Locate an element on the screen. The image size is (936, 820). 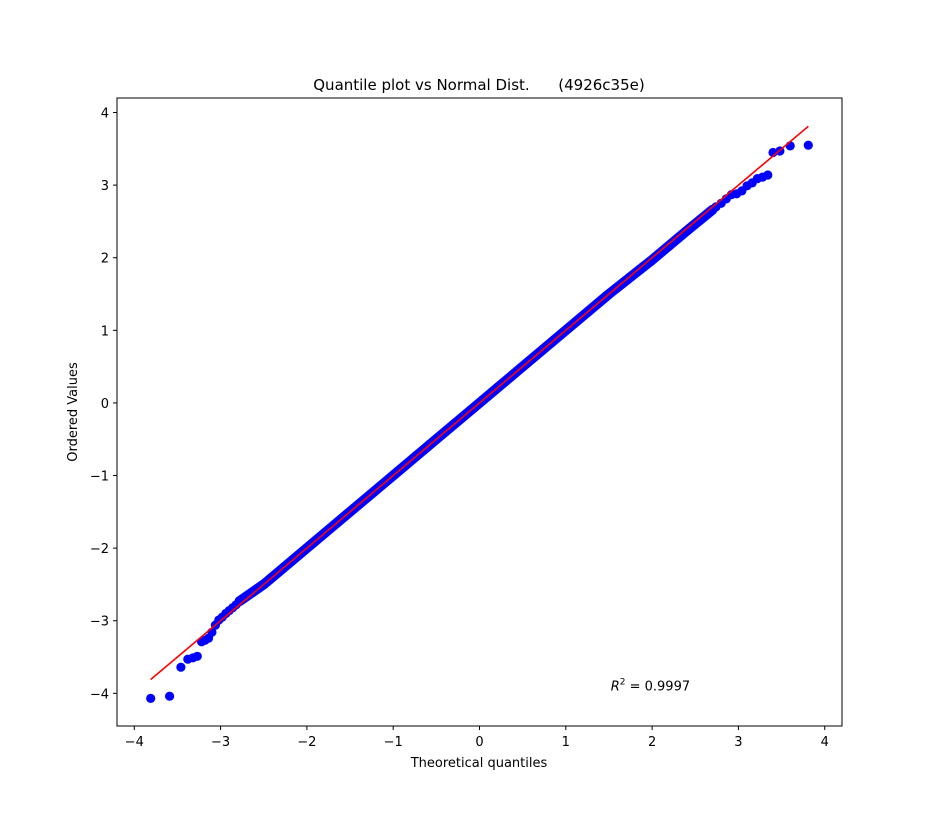
x-tick-label: −4 is located at coordinates (134, 742).